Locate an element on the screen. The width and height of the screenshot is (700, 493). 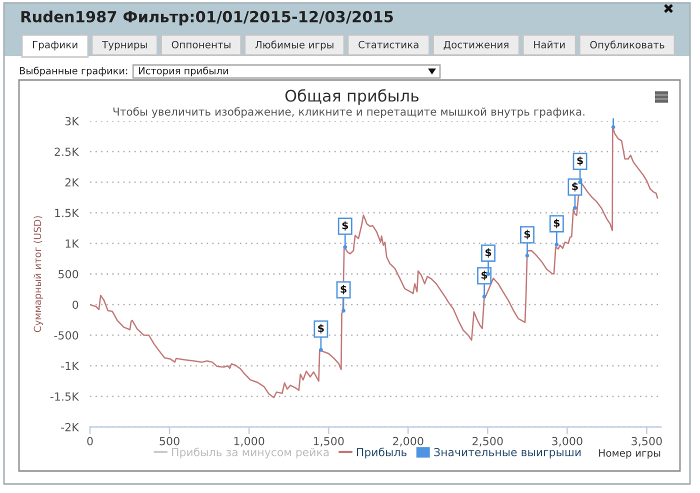
y-tick-label: 2K is located at coordinates (72, 182).